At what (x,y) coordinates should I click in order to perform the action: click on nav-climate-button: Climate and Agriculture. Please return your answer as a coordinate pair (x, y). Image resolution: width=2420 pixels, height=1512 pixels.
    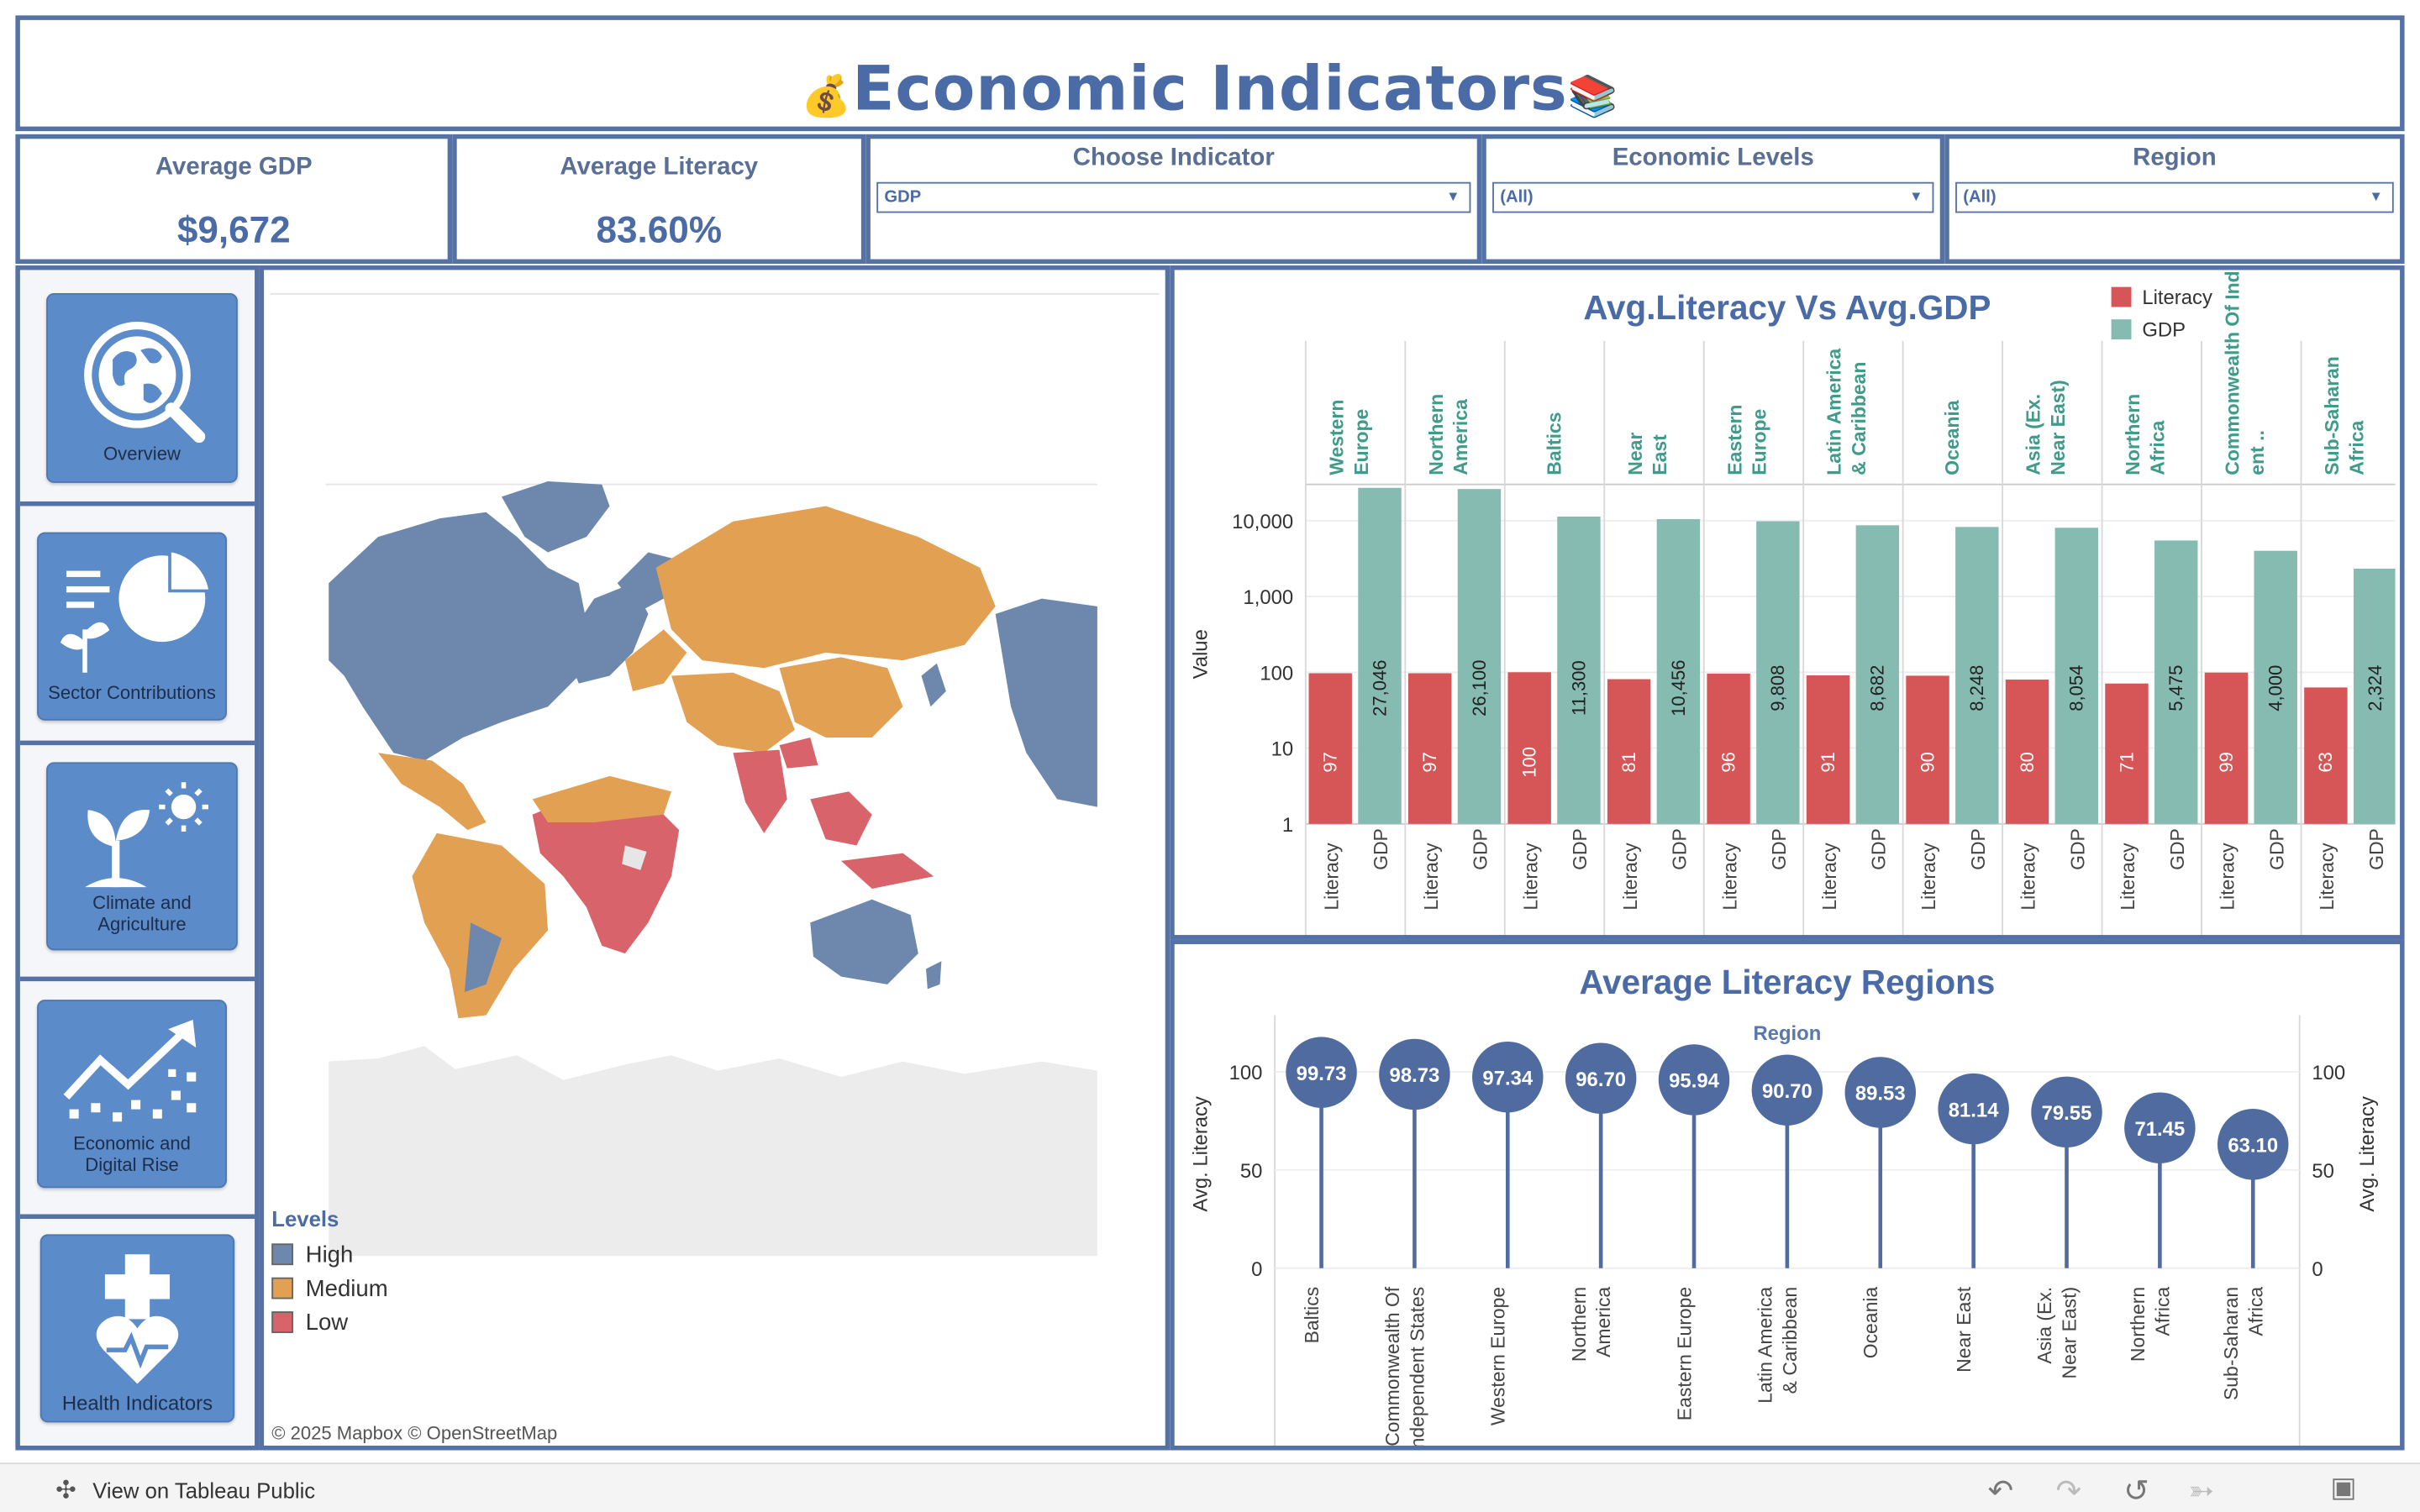
    Looking at the image, I should click on (142, 856).